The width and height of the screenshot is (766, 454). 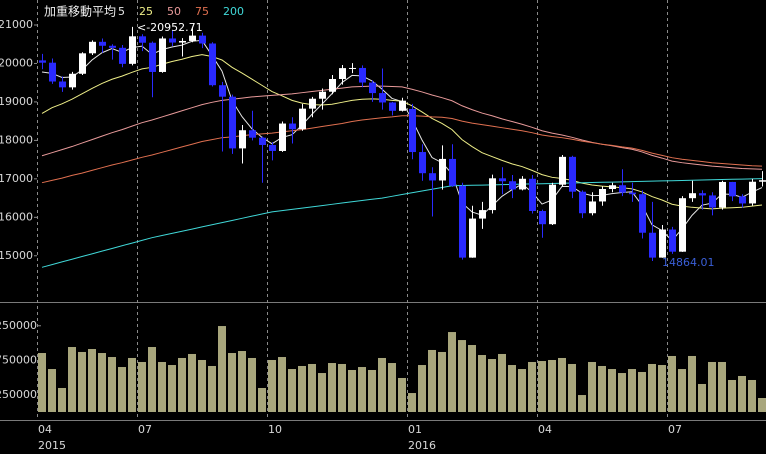 What do you see at coordinates (233, 11) in the screenshot?
I see `legend-label: 200` at bounding box center [233, 11].